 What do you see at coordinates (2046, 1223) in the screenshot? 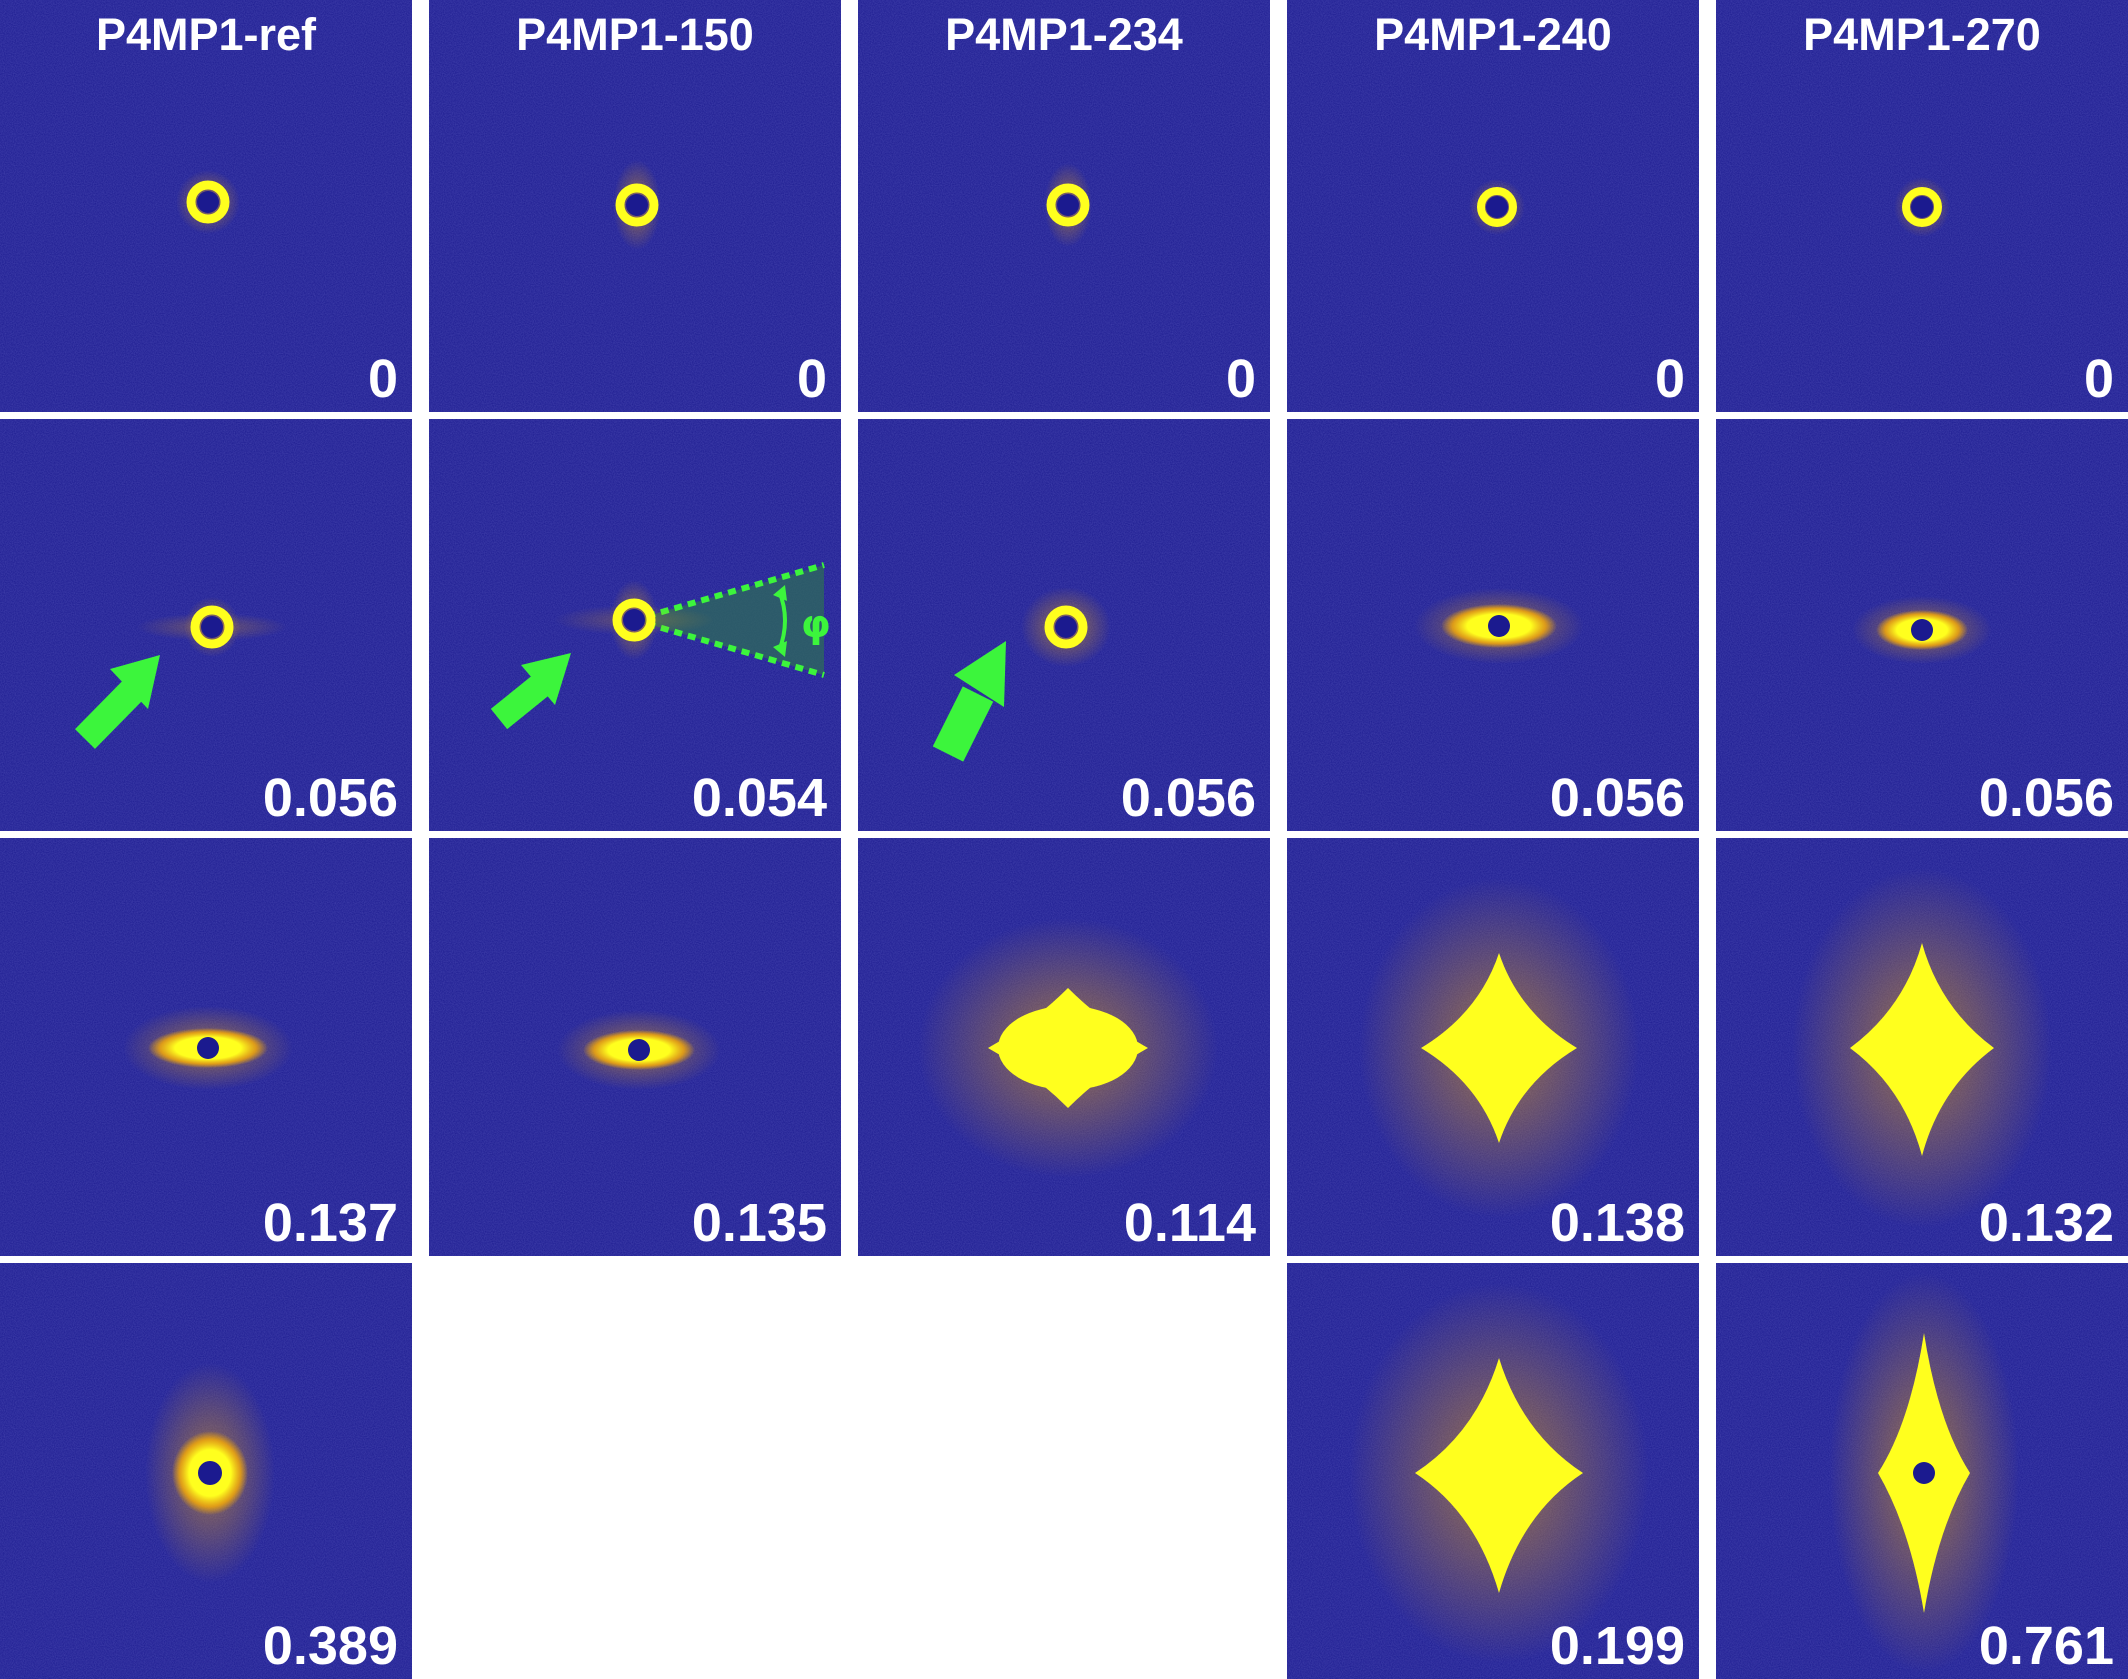
I see `strain-label: 0.132` at bounding box center [2046, 1223].